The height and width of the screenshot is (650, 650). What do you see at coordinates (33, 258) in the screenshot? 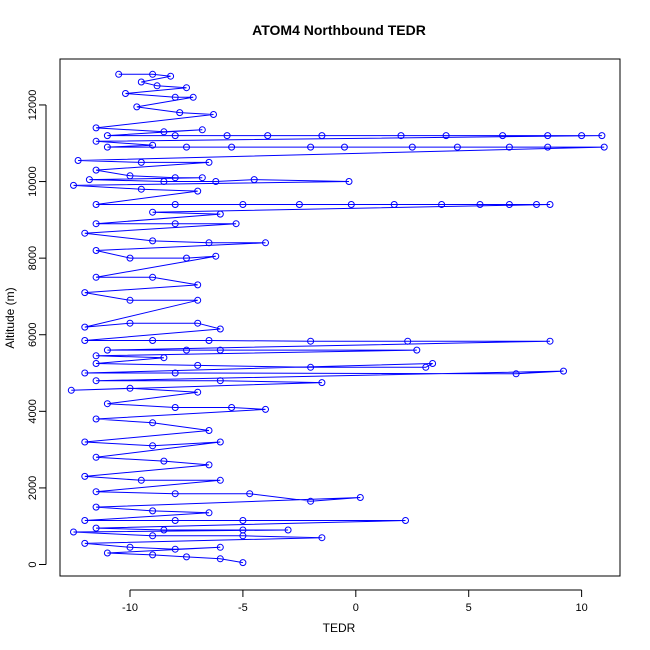
I see `y-tick-label-4: 8000` at bounding box center [33, 258].